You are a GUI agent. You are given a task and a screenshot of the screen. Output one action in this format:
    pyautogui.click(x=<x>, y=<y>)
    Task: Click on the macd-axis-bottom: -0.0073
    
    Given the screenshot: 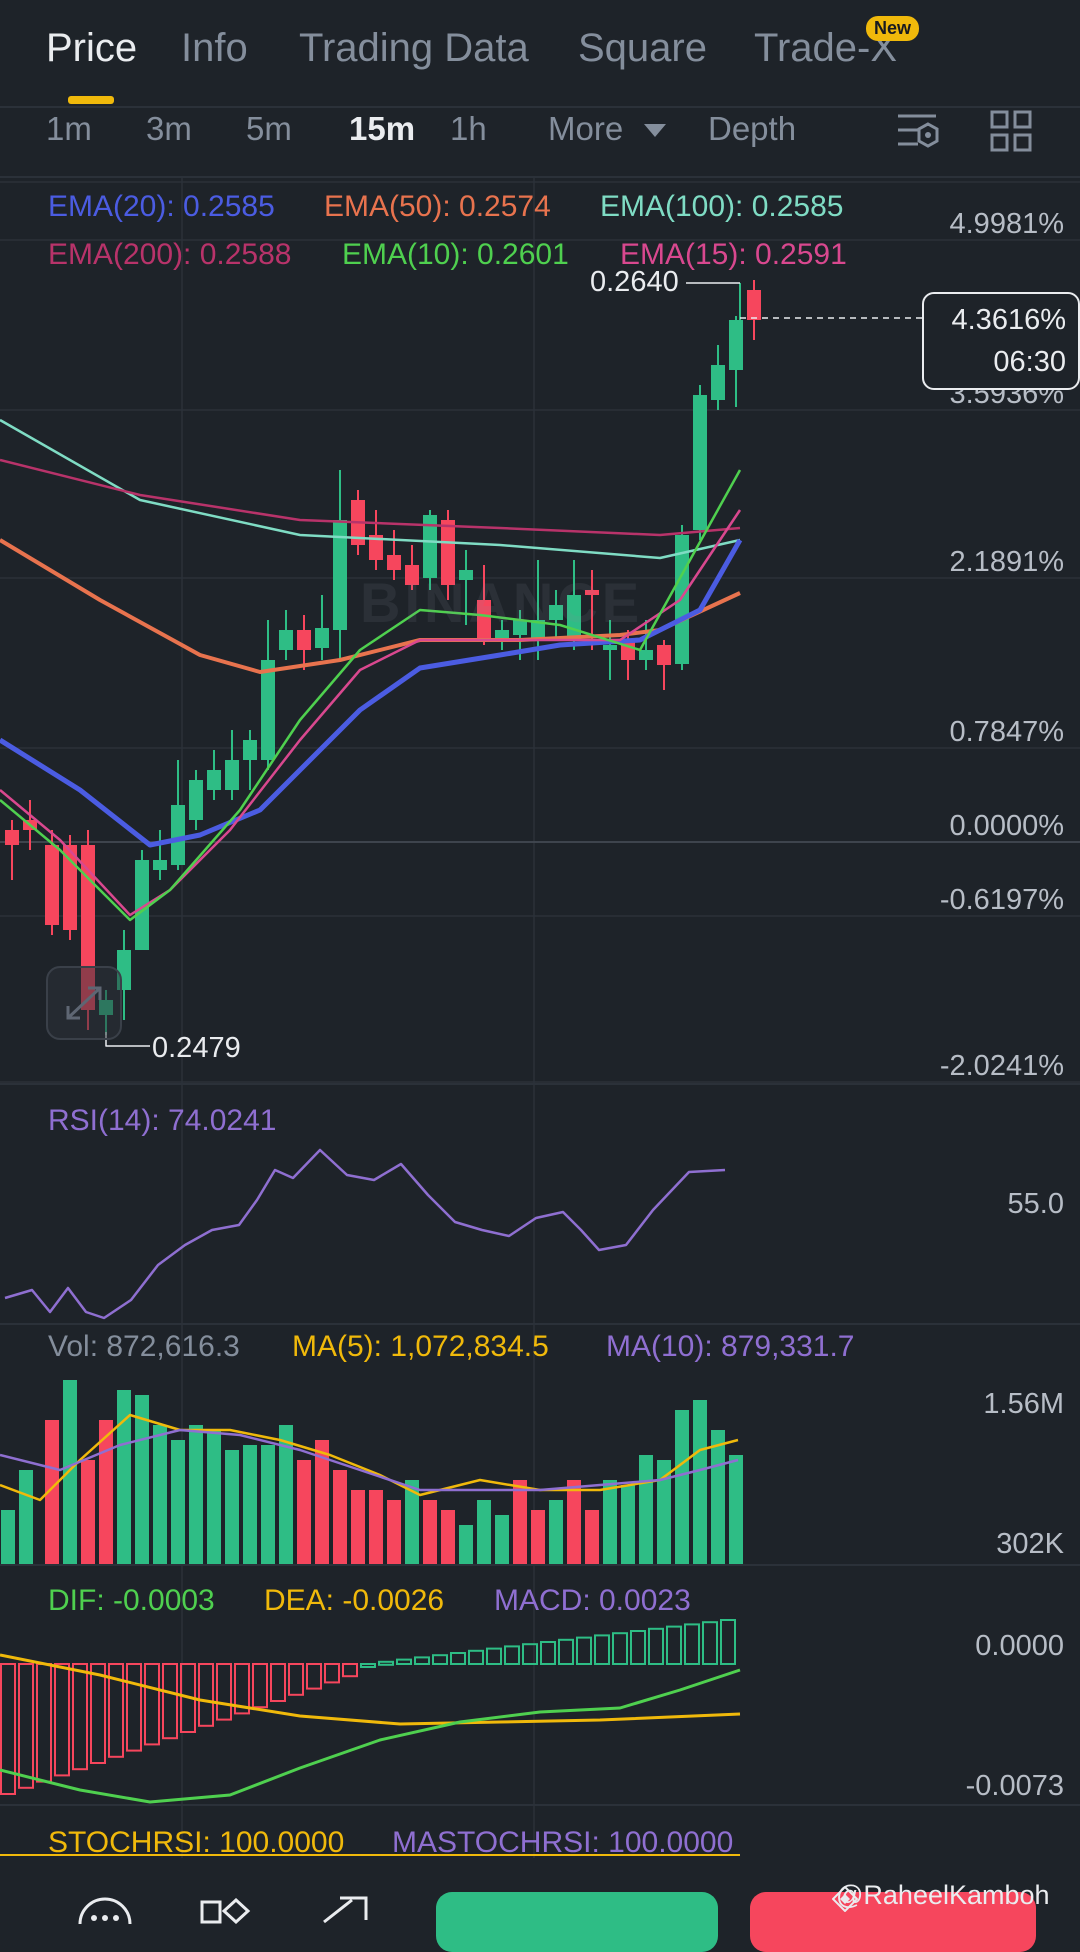 What is the action you would take?
    pyautogui.click(x=1014, y=1786)
    